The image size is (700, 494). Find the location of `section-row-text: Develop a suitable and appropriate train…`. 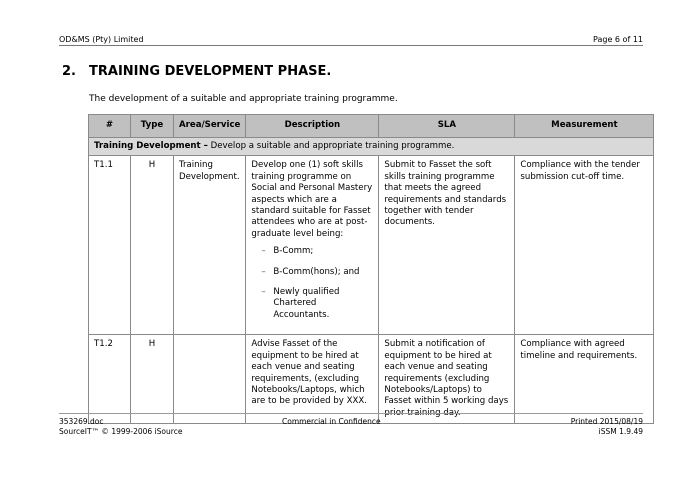

section-row-text: Develop a suitable and appropriate train… is located at coordinates (331, 146).